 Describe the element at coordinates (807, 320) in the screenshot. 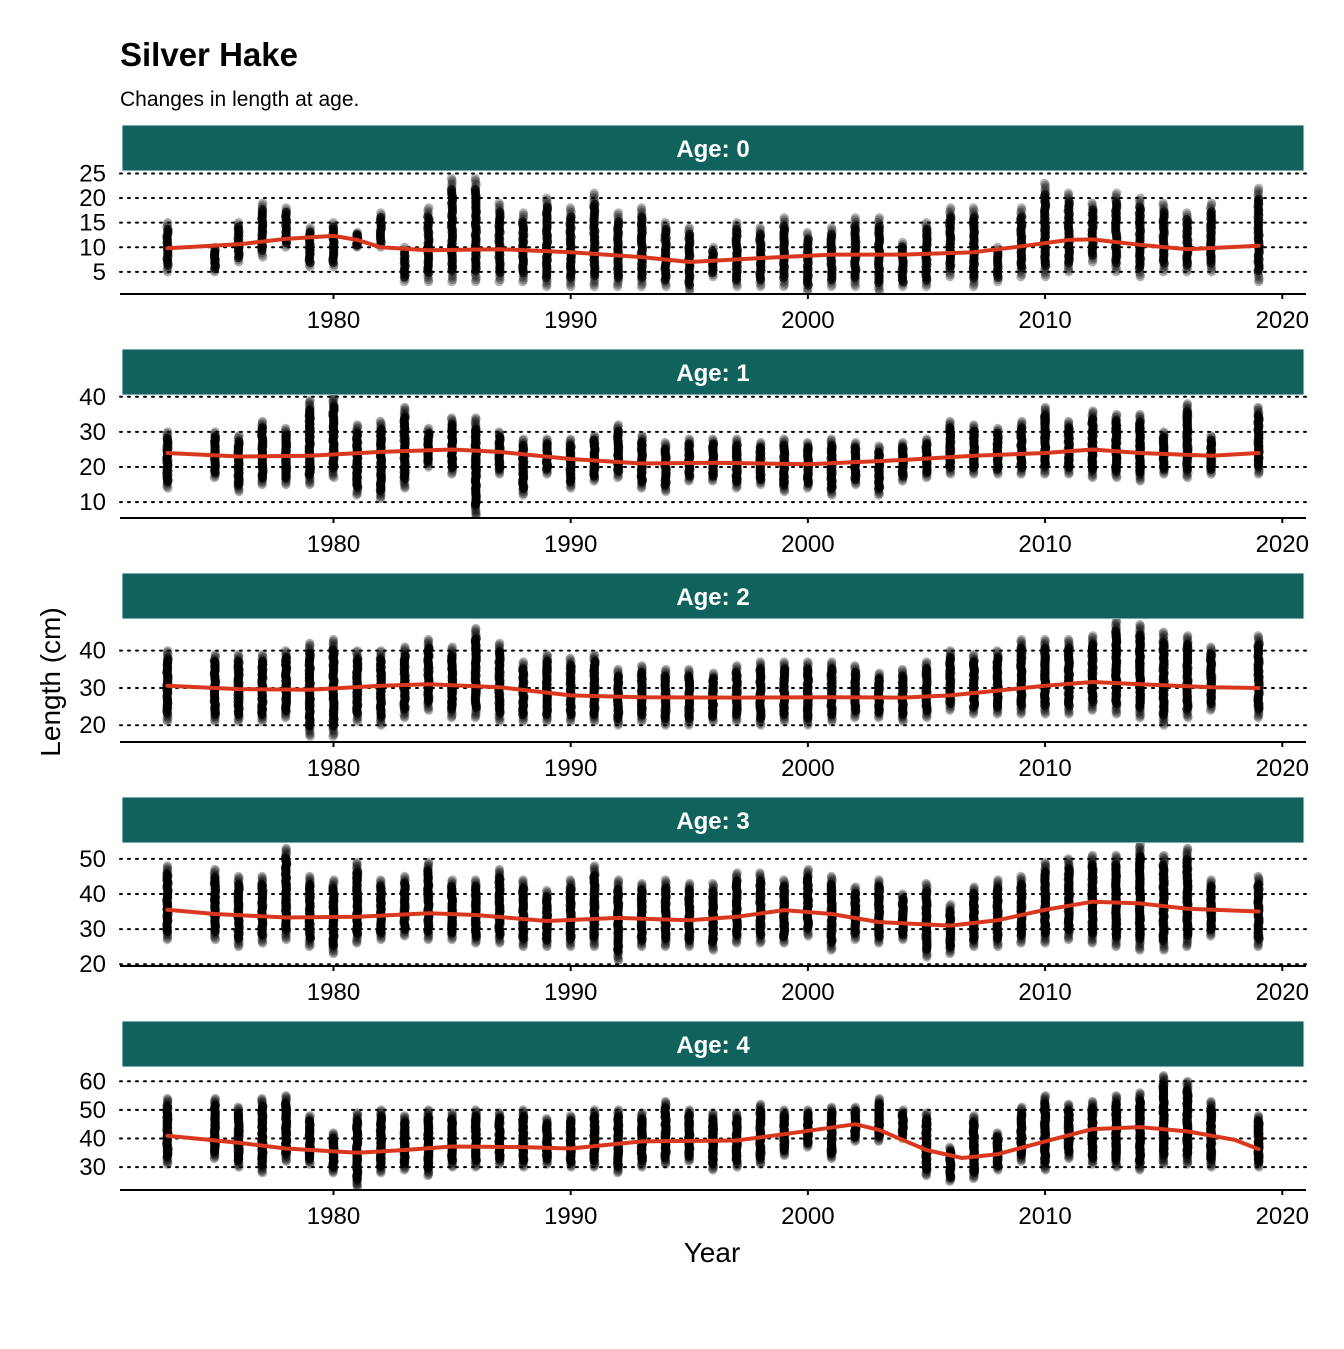

I see `x-tick-label: 2000` at that location.